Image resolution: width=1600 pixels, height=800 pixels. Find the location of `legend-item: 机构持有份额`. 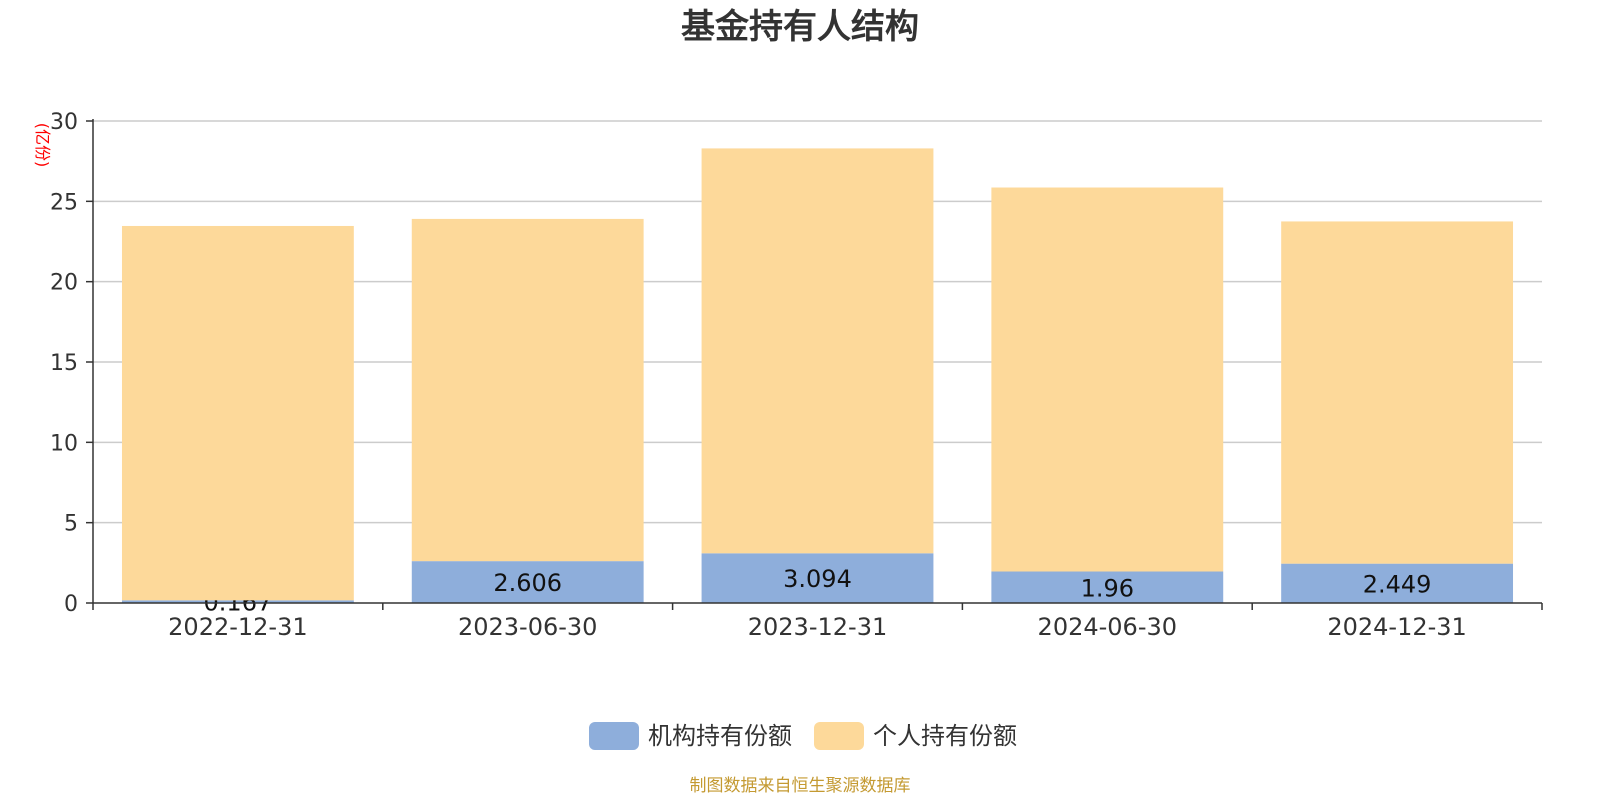

legend-item: 机构持有份额 is located at coordinates (690, 736).